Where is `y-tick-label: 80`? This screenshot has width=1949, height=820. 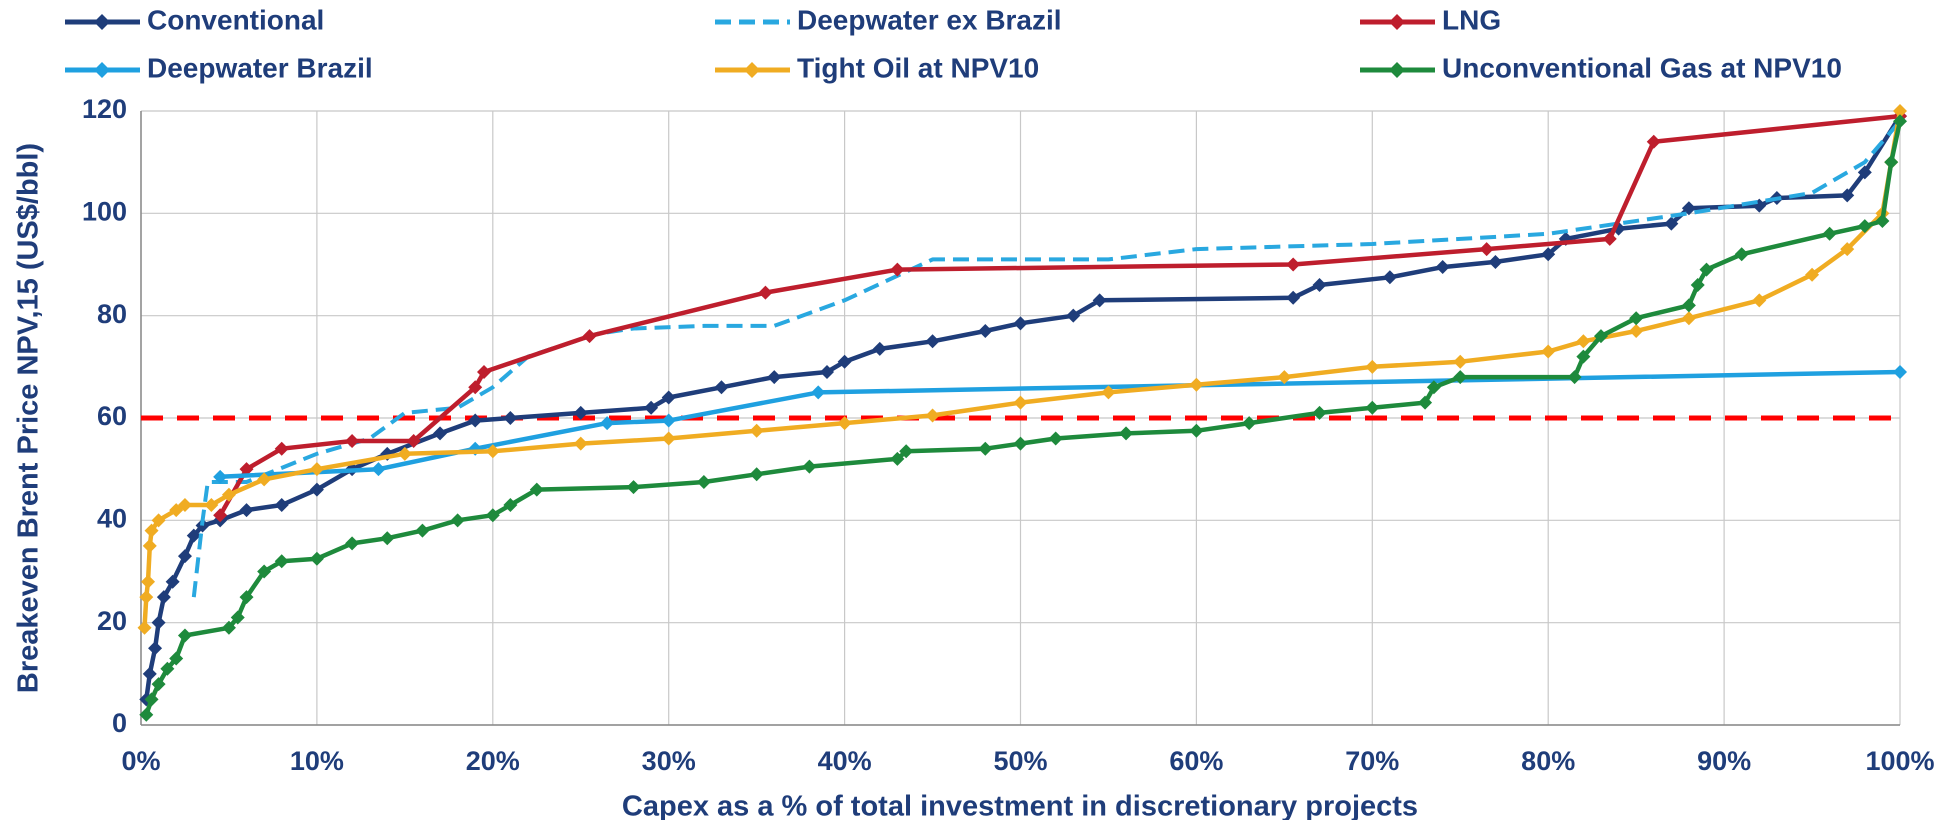
y-tick-label: 80 is located at coordinates (112, 314).